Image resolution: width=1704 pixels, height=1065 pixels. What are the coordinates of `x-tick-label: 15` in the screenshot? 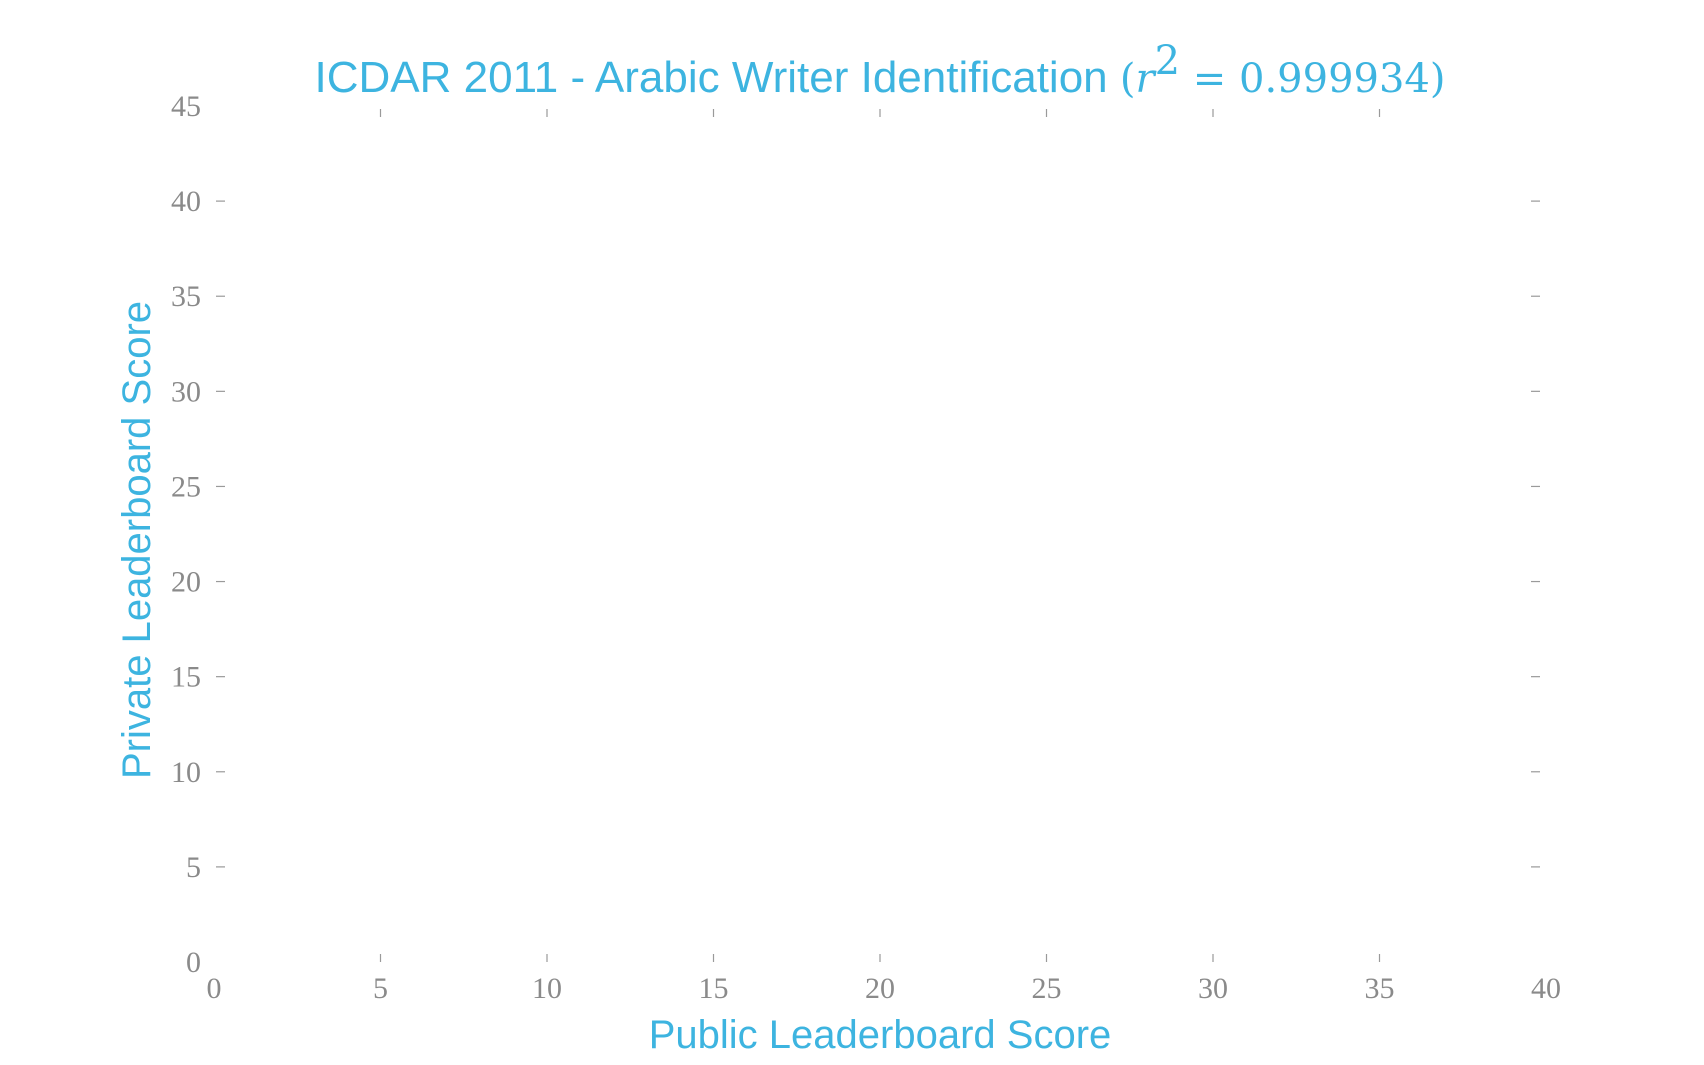 It's located at (714, 988).